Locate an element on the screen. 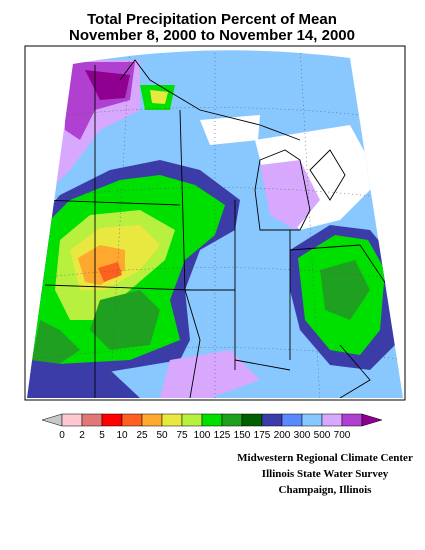 The height and width of the screenshot is (550, 425). legend-label: 175 is located at coordinates (262, 435).